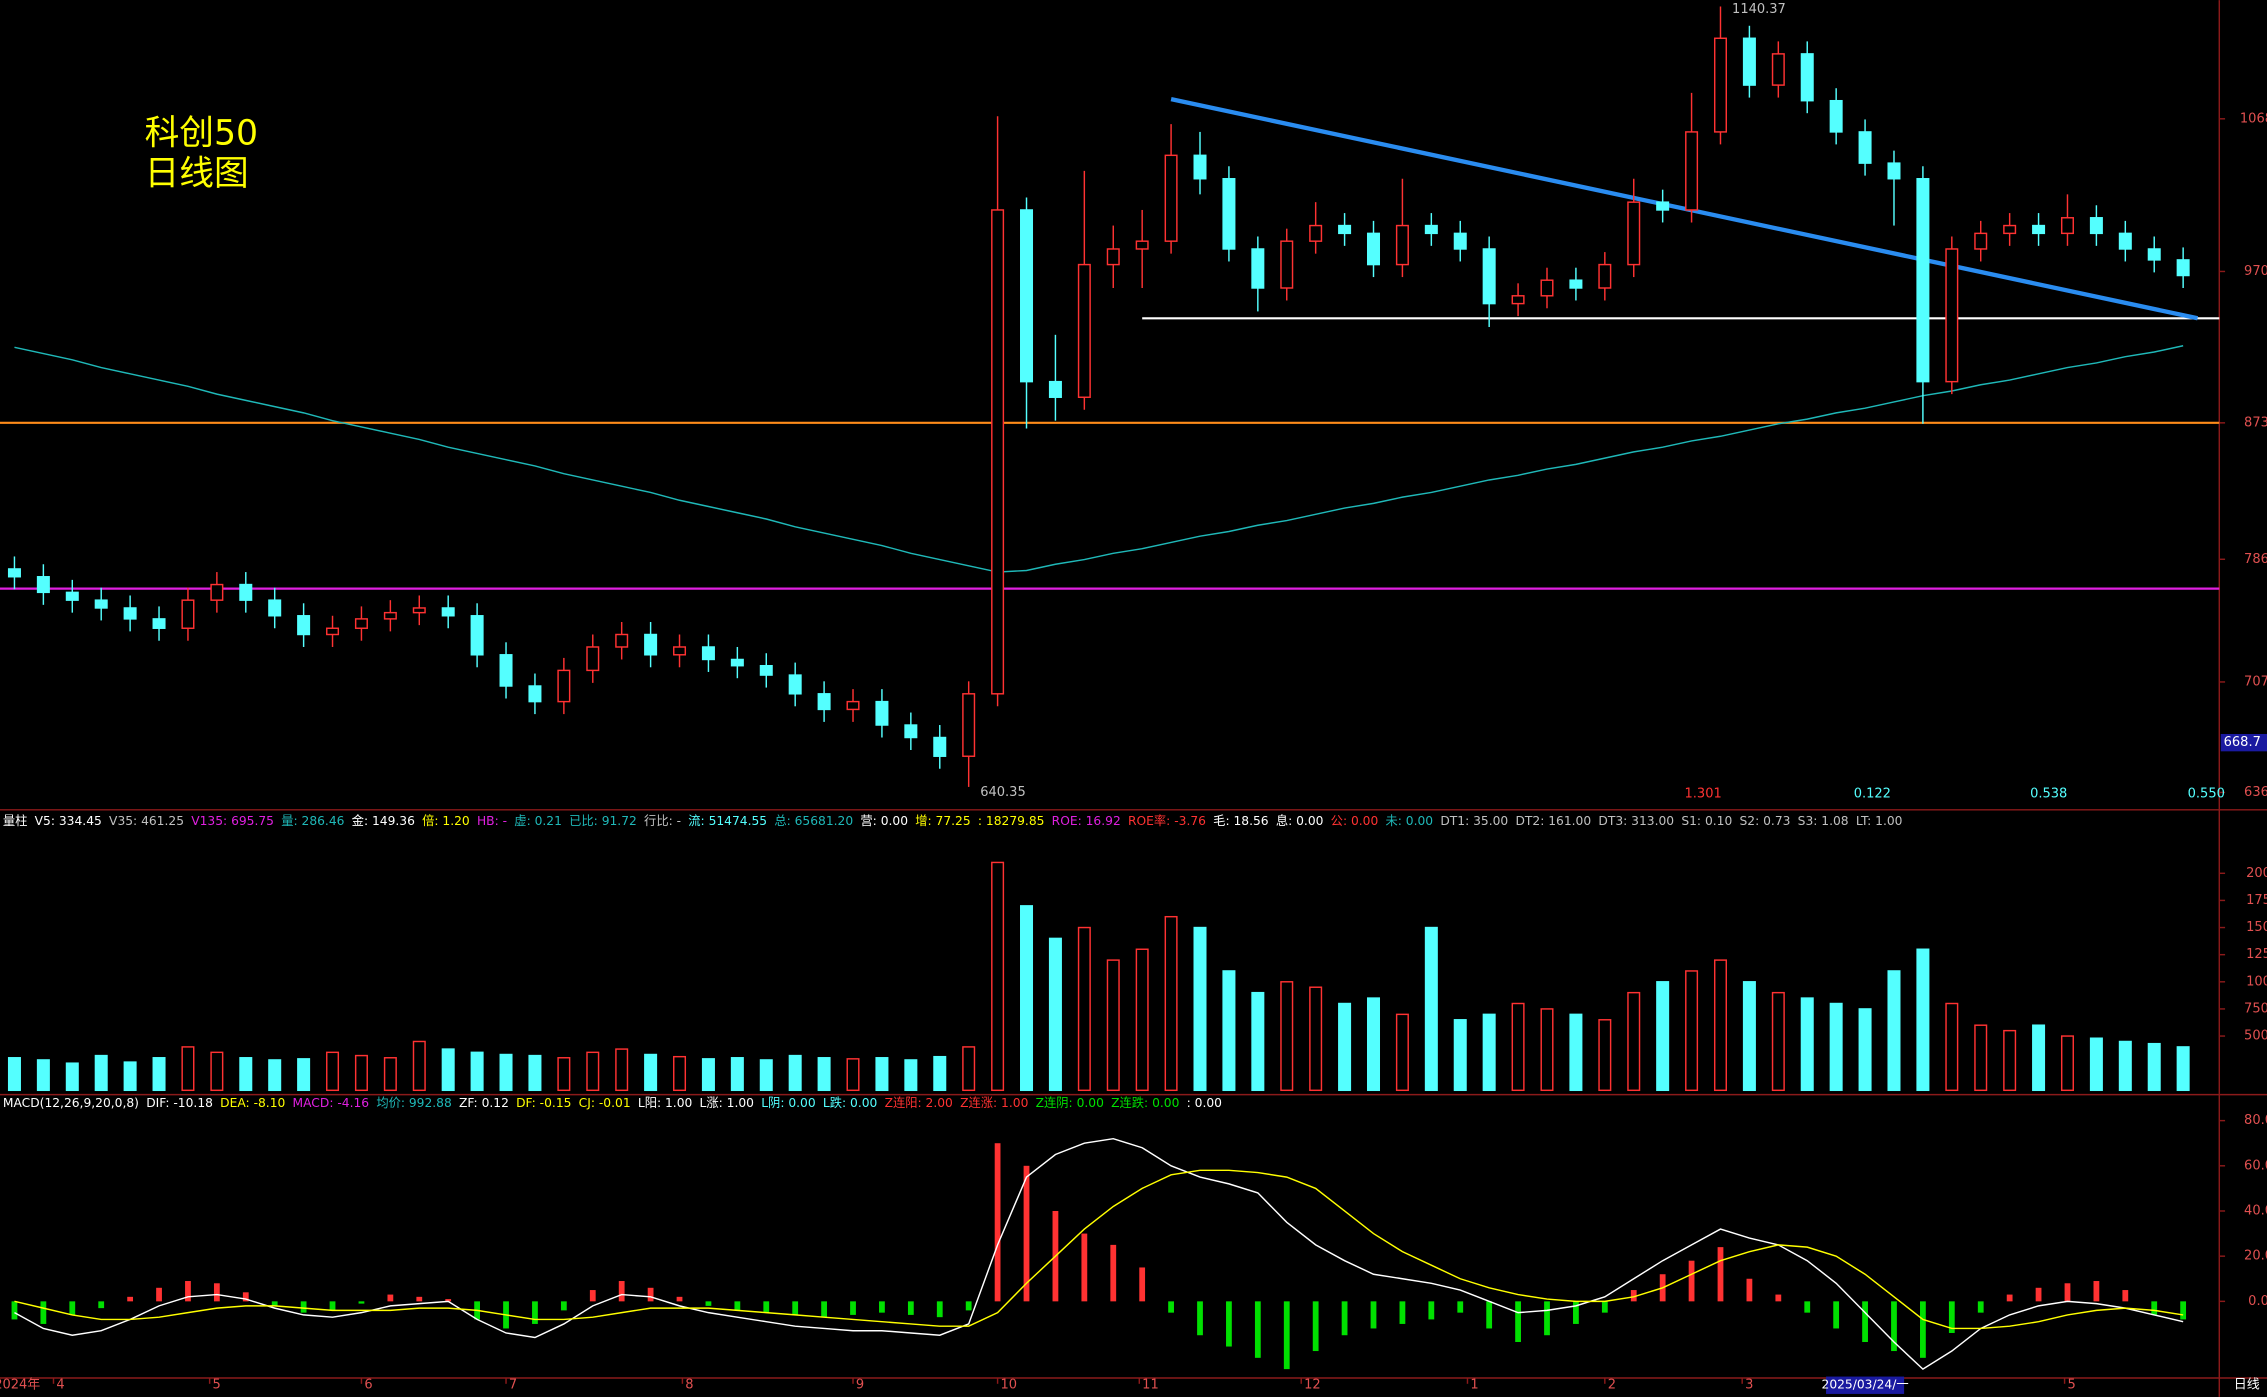 This screenshot has height=1397, width=2267. Describe the element at coordinates (2255, 792) in the screenshot. I see `y-tick-label: 636.8` at that location.